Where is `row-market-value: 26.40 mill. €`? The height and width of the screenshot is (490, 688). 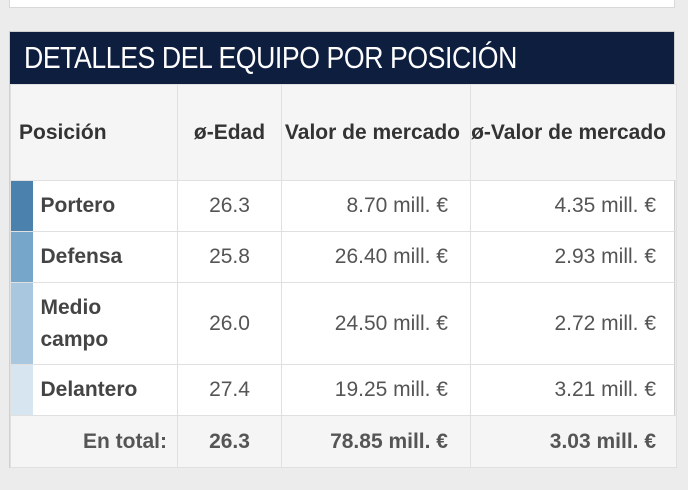
row-market-value: 26.40 mill. € is located at coordinates (376, 257).